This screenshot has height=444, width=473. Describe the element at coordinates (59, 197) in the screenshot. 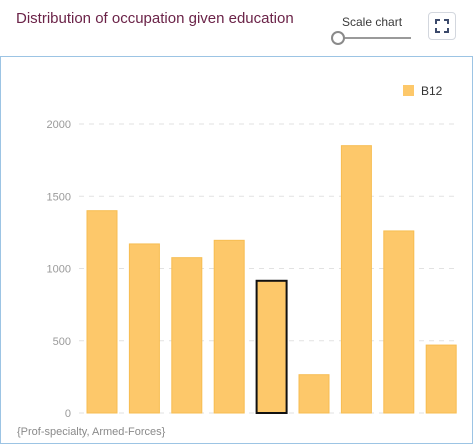

I see `y-tick-label: 1500` at that location.